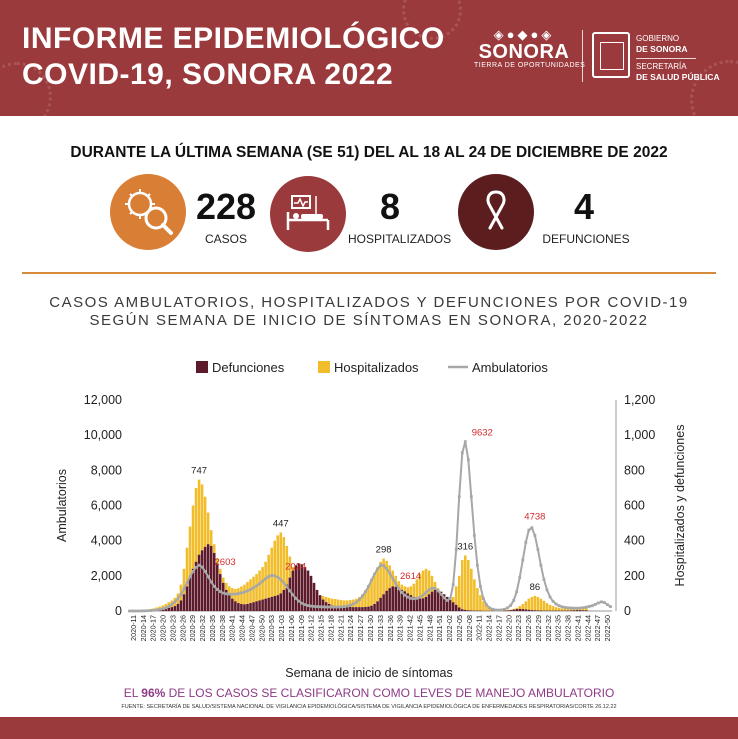  I want to click on x-tick-label: 2020-11, so click(133, 628).